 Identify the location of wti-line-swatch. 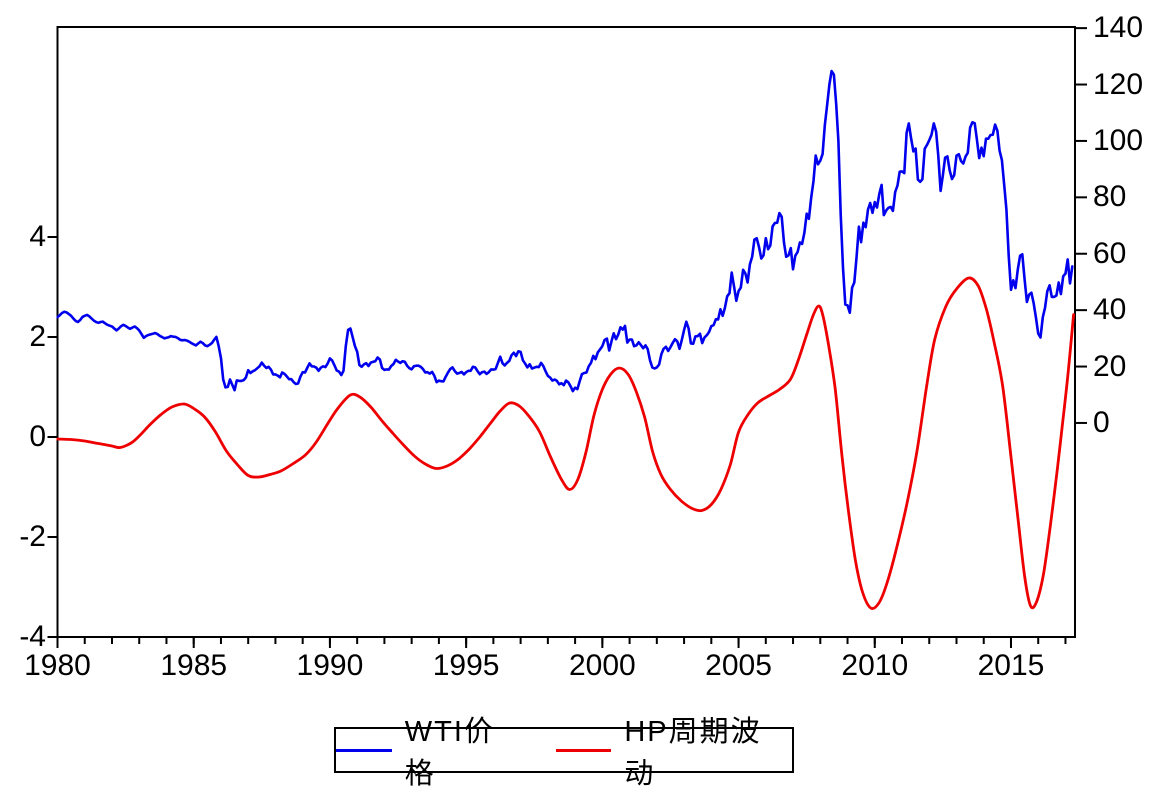
(364, 750).